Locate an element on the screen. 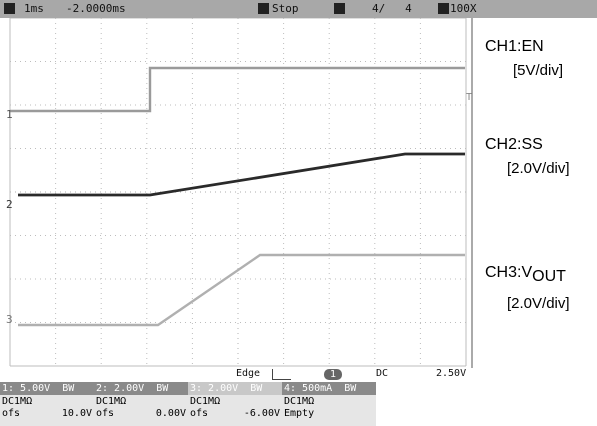  ch3-settings-header: 3: 2.00V BW is located at coordinates (235, 388).